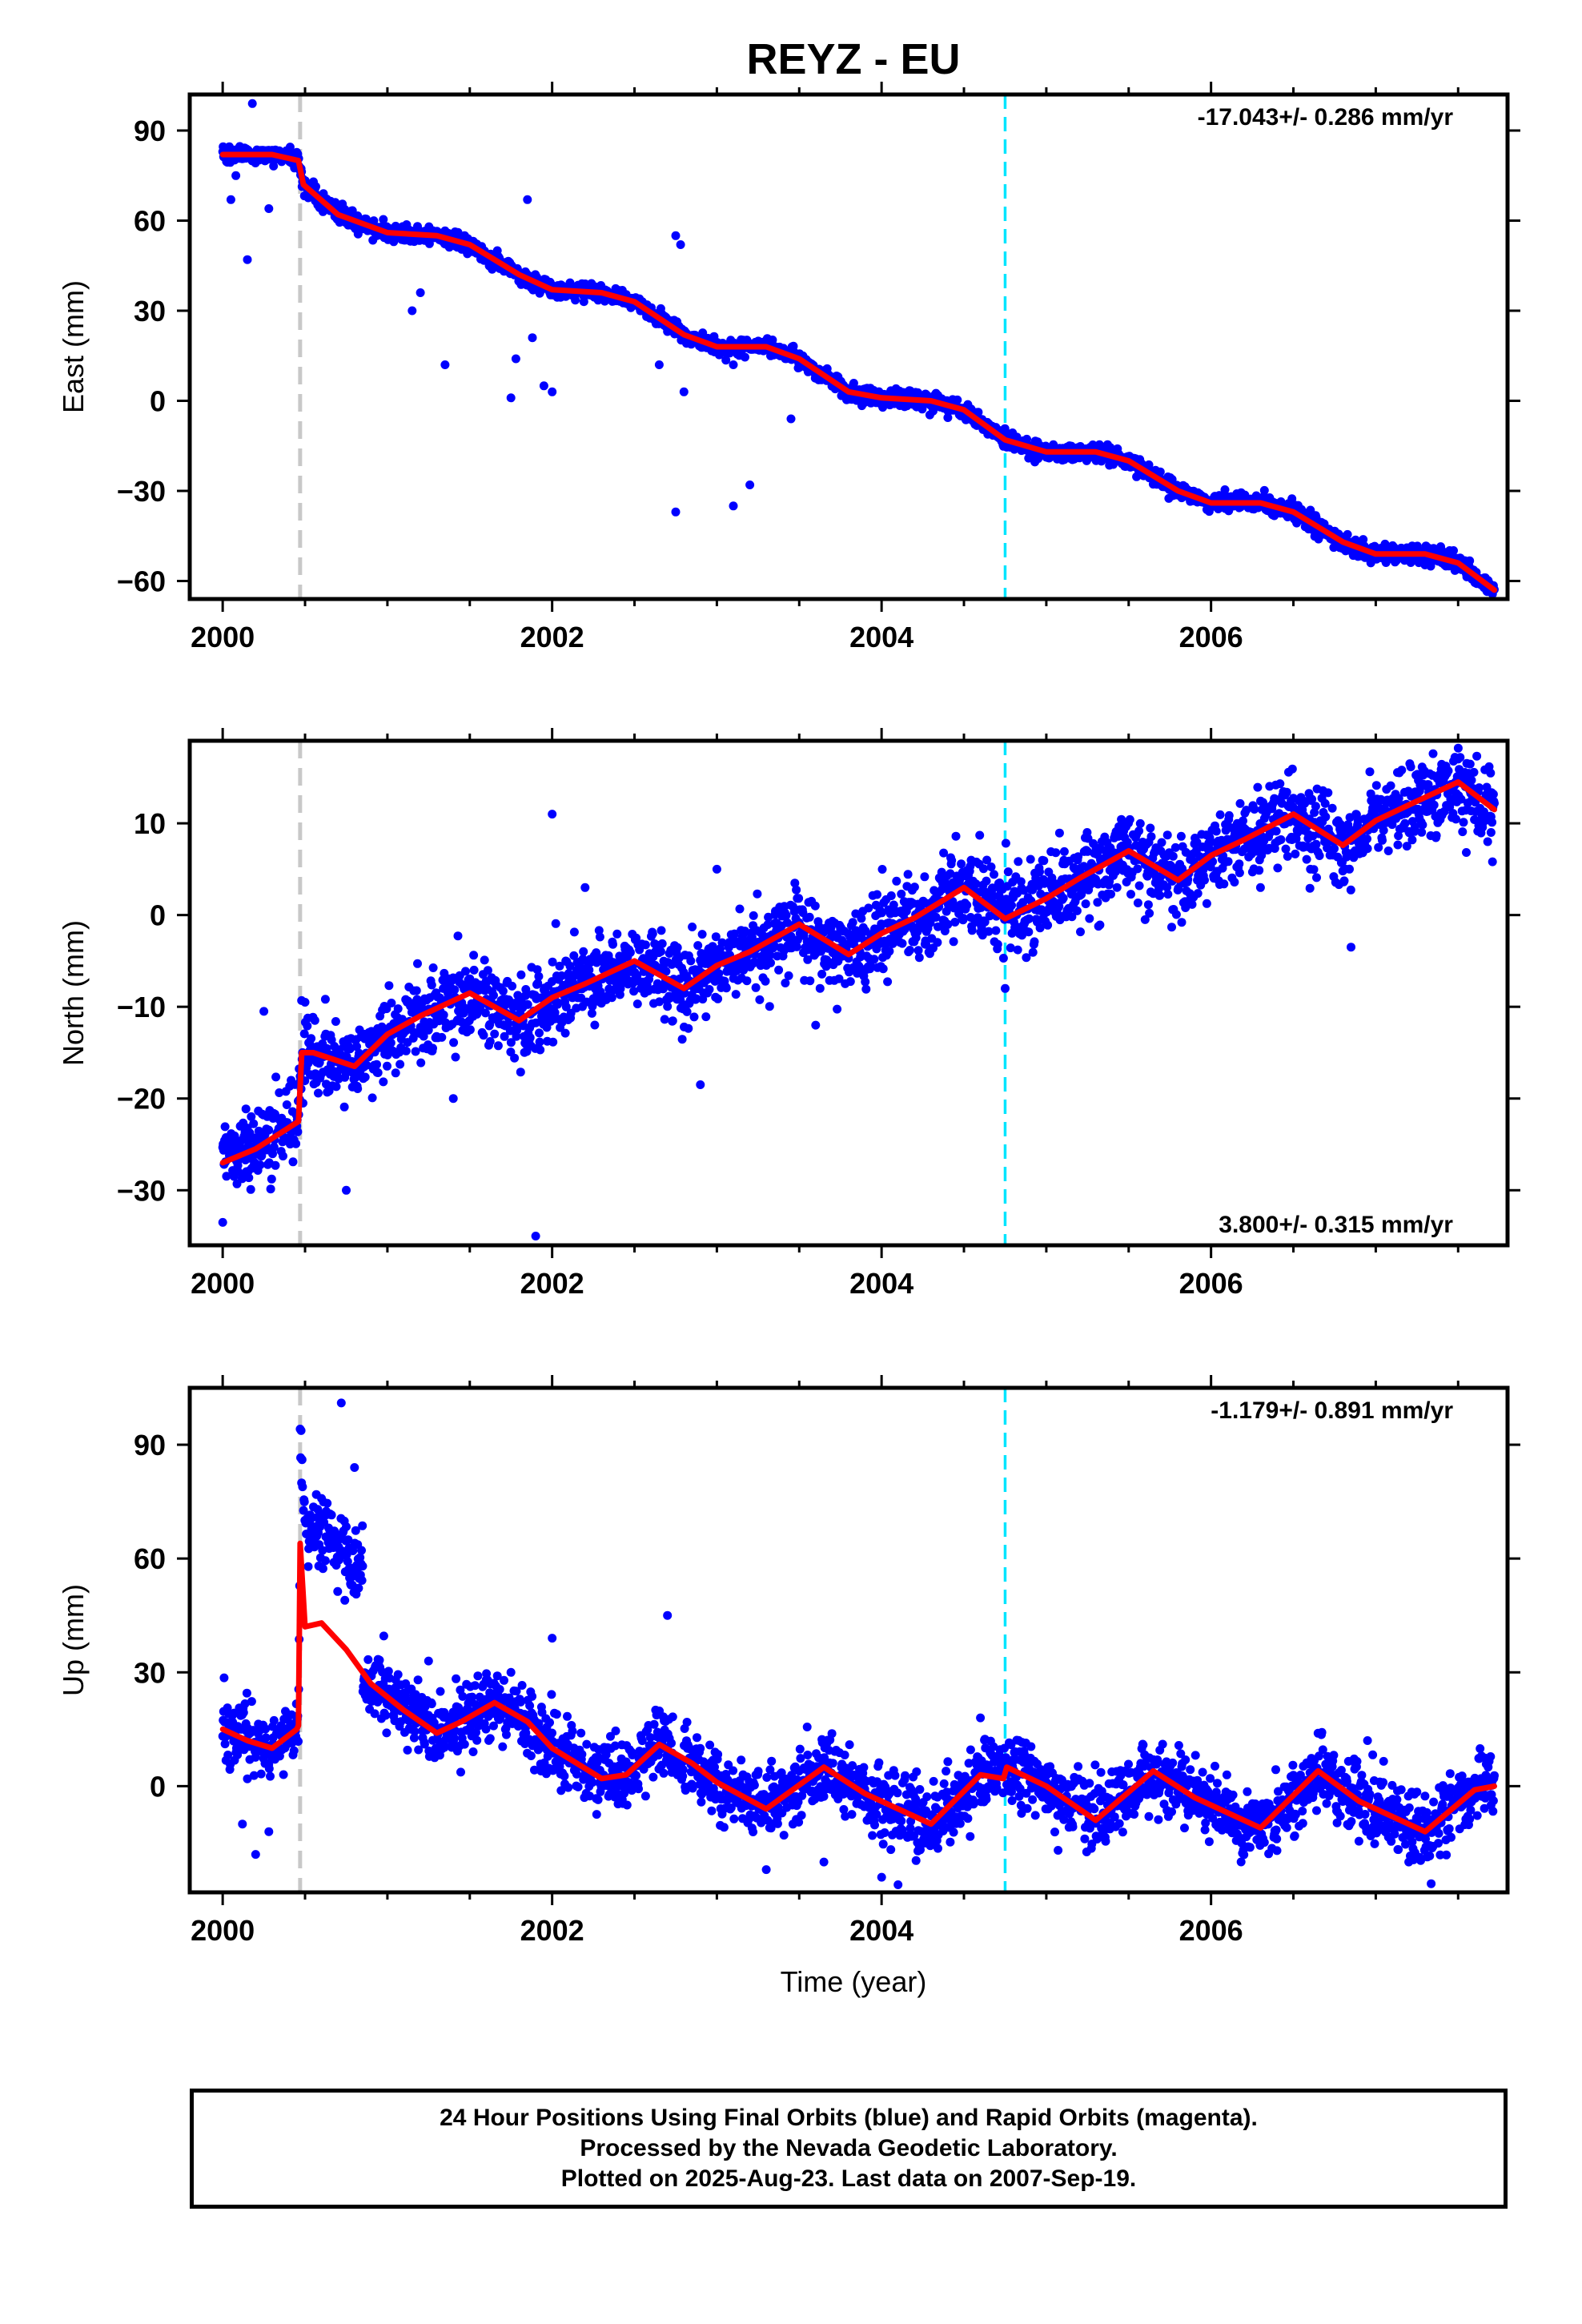 This screenshot has height=2324, width=1582. Describe the element at coordinates (223, 637) in the screenshot. I see `x-tick-label: 2000` at that location.